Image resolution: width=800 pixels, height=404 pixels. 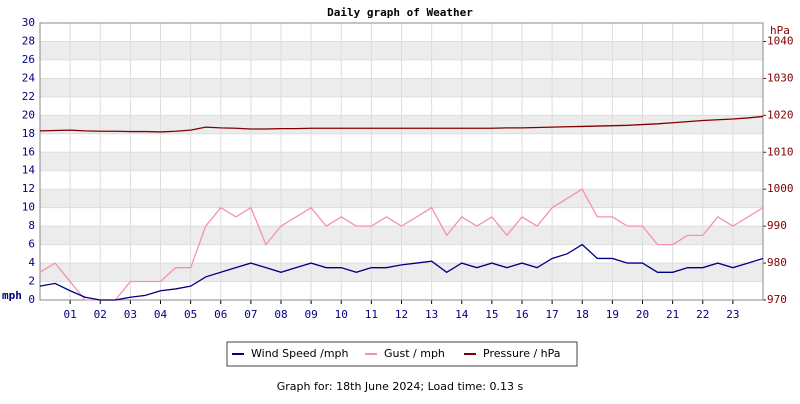 What do you see at coordinates (311, 314) in the screenshot?
I see `x-tick-label: 09` at bounding box center [311, 314].